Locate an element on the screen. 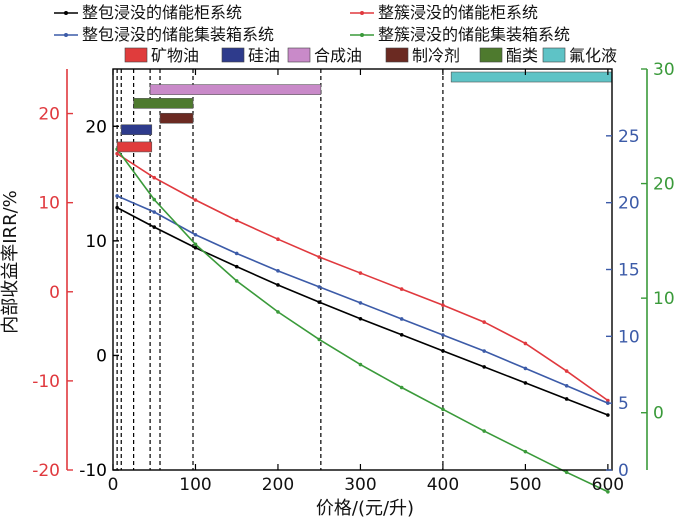 The height and width of the screenshot is (522, 678). red-axis-tick-label: 20 is located at coordinates (49, 115).